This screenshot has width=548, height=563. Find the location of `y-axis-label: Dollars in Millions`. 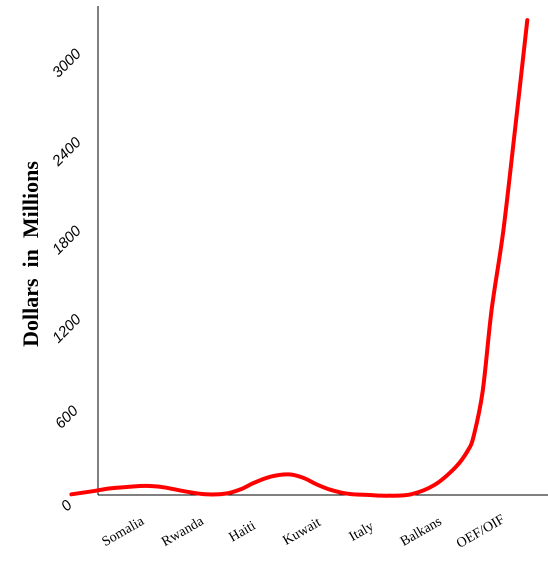

y-axis-label: Dollars in Millions is located at coordinates (30, 254).